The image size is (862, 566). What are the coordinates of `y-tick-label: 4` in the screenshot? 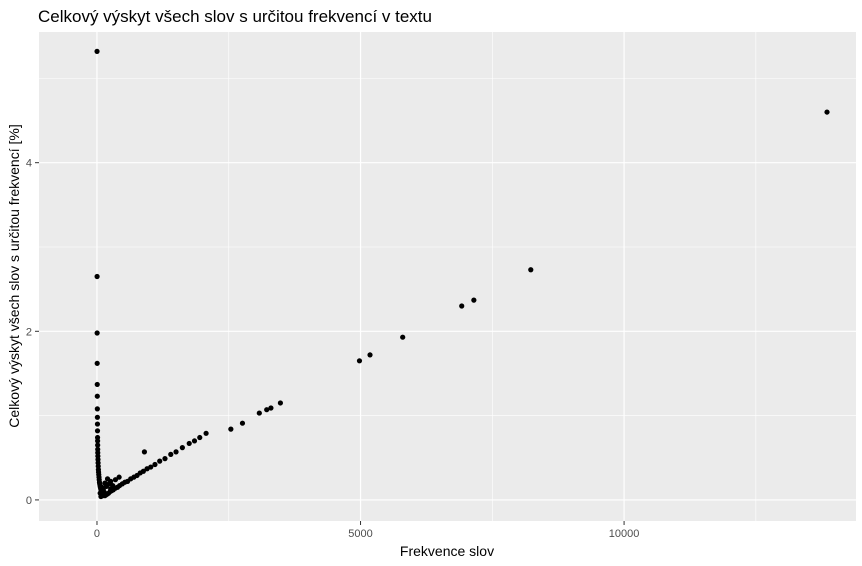 It's located at (29, 164).